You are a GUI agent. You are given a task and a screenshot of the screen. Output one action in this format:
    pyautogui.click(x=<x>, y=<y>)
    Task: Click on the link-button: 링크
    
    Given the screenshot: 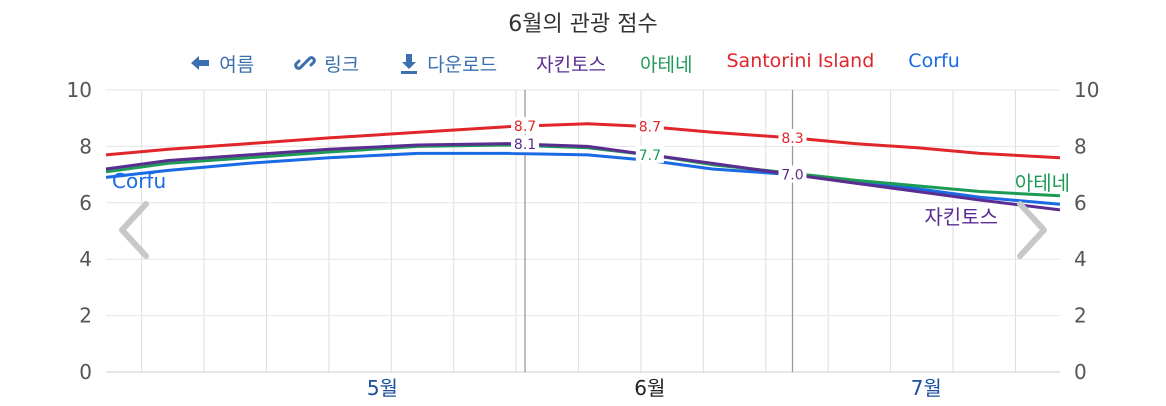 What is the action you would take?
    pyautogui.click(x=326, y=63)
    